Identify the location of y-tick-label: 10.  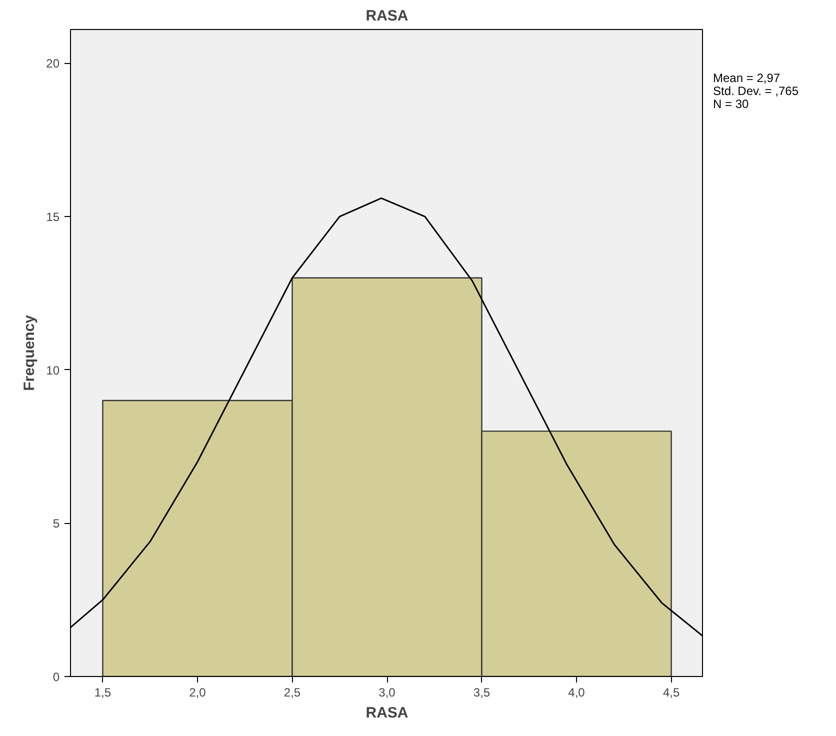
(53, 370).